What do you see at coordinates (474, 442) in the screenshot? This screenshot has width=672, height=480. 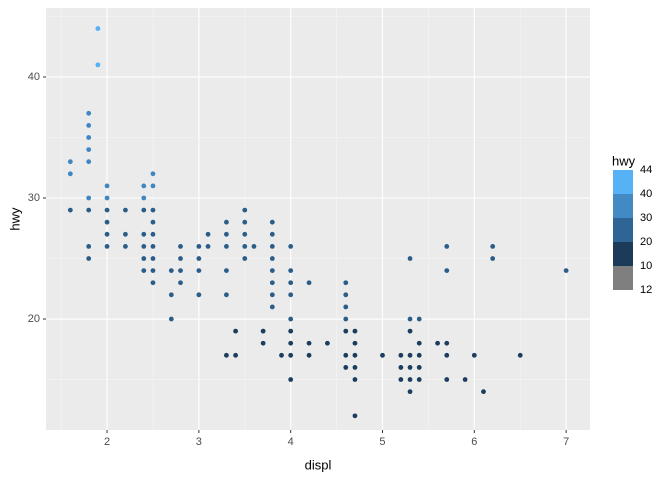 I see `x-tick-label: 6` at bounding box center [474, 442].